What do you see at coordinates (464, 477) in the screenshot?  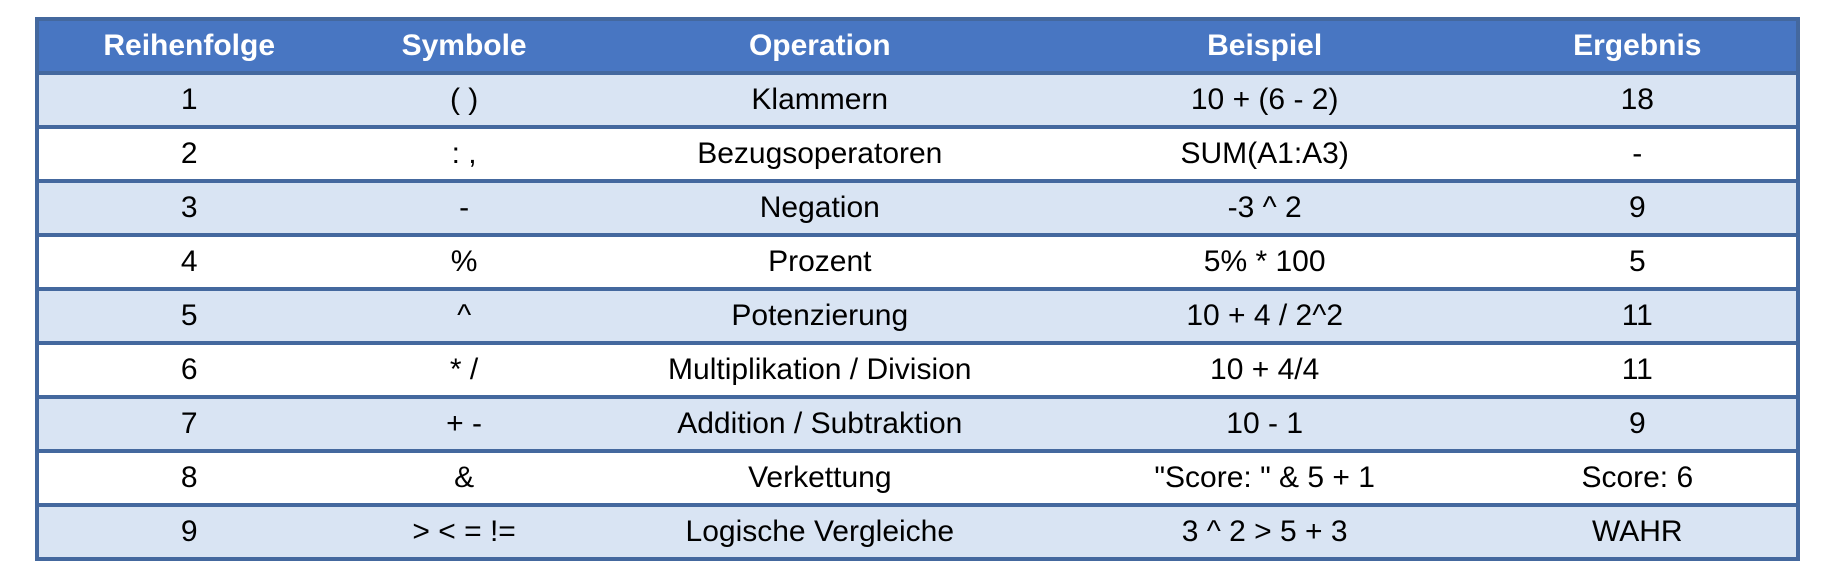 I see `table-cell: &` at bounding box center [464, 477].